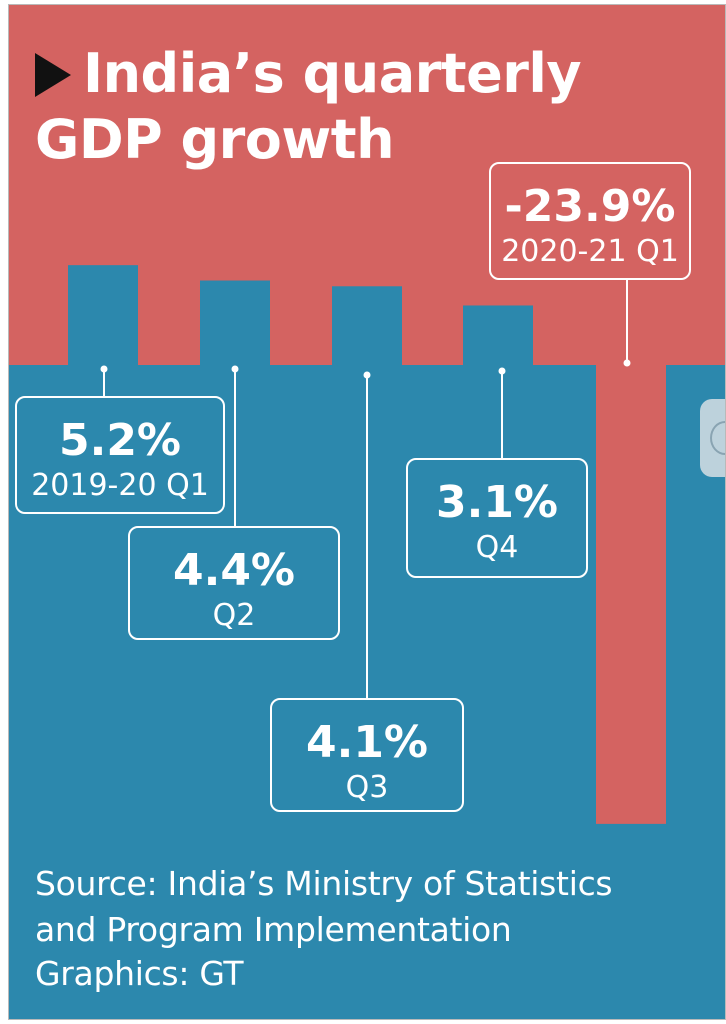  What do you see at coordinates (234, 615) in the screenshot?
I see `category-label-2: Q2` at bounding box center [234, 615].